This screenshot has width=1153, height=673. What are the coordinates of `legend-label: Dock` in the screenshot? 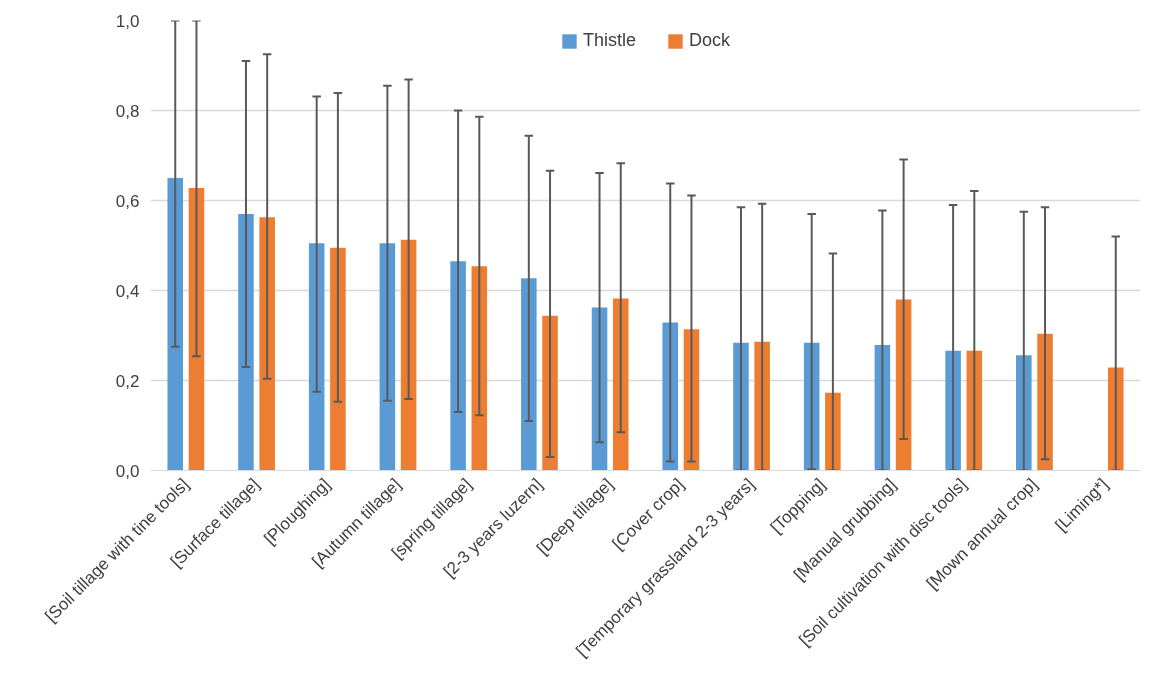 It's located at (710, 40).